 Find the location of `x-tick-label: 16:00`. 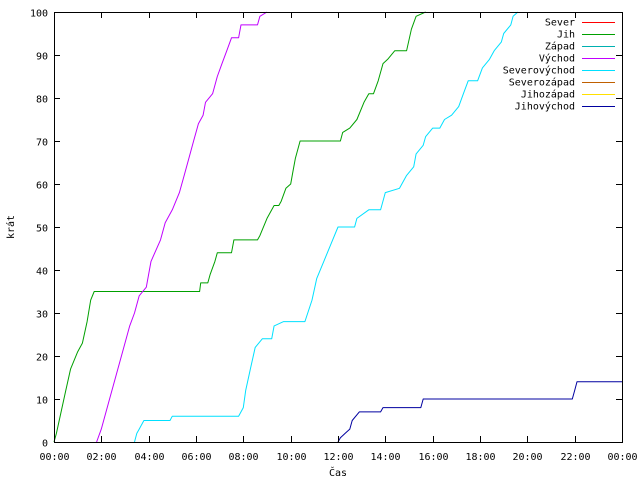

x-tick-label: 16:00 is located at coordinates (433, 457).